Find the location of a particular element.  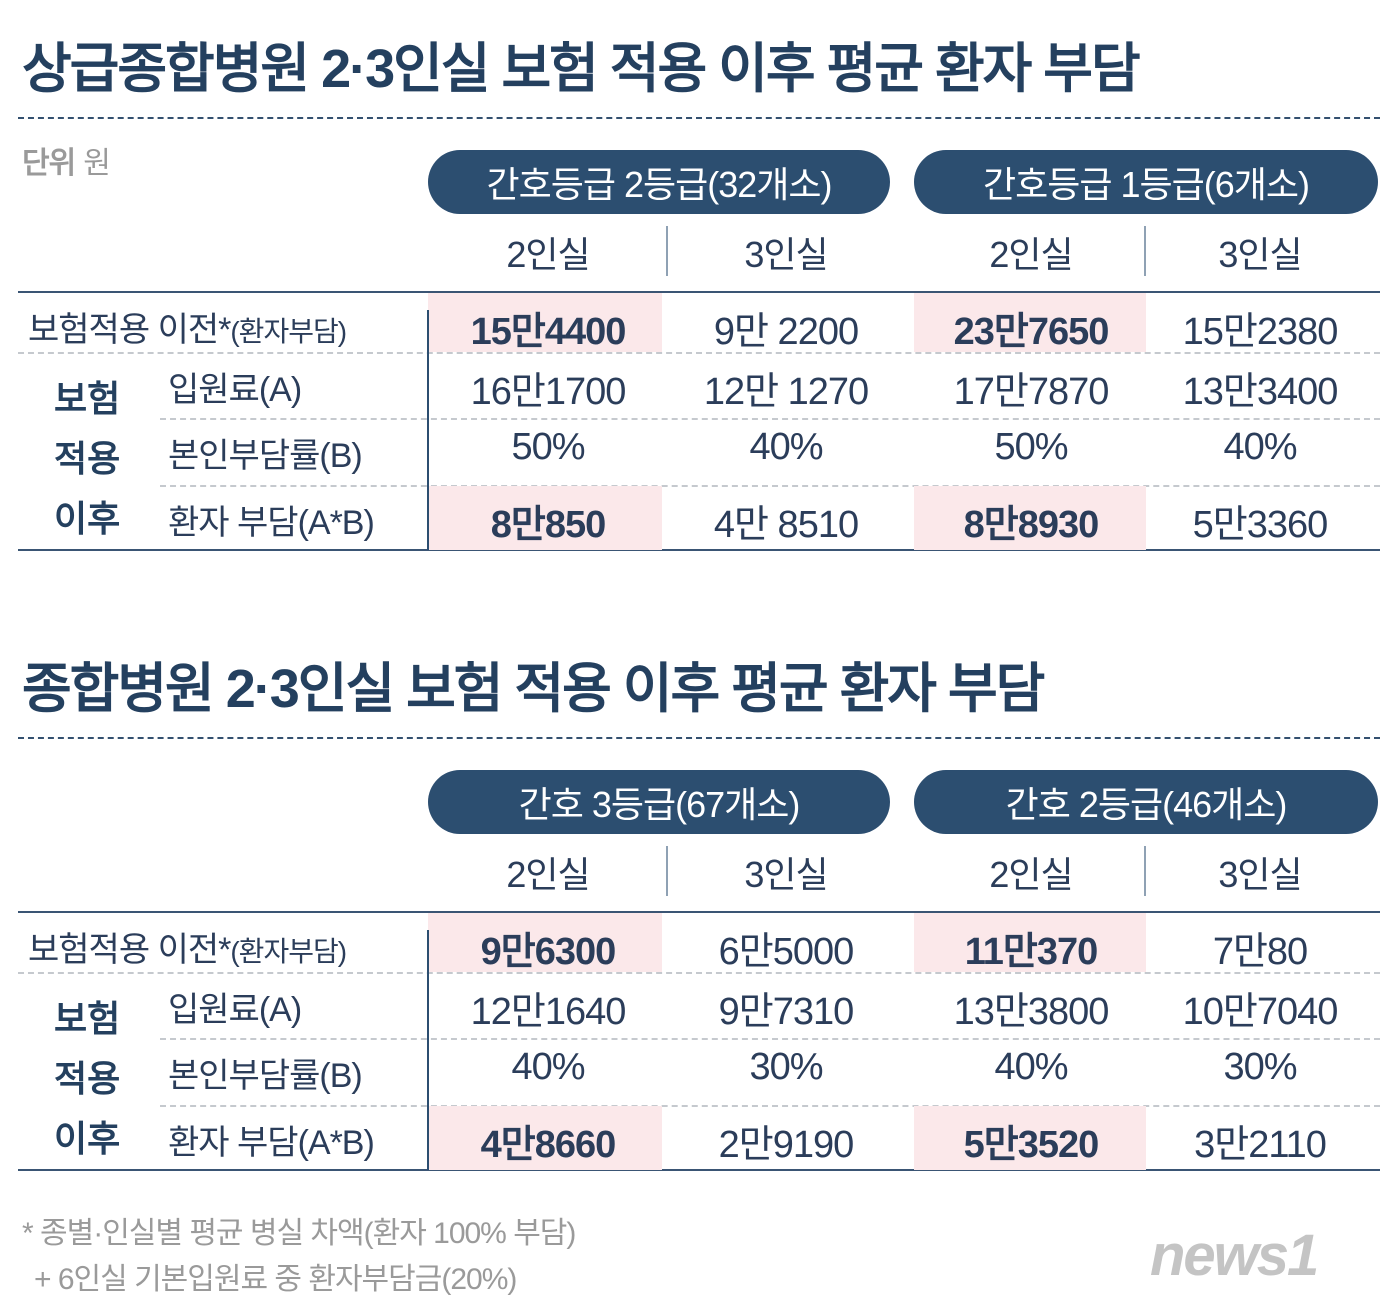

news1-logo: news1 is located at coordinates (1234, 1255).